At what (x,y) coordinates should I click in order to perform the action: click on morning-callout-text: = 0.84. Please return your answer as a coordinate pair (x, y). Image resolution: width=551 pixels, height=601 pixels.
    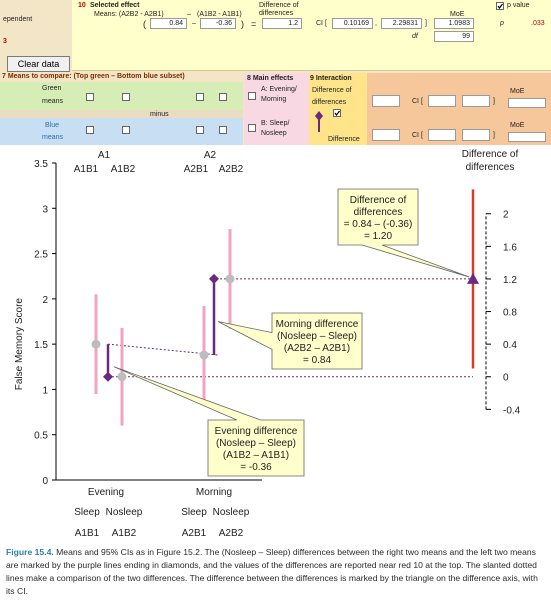
    Looking at the image, I should click on (317, 360).